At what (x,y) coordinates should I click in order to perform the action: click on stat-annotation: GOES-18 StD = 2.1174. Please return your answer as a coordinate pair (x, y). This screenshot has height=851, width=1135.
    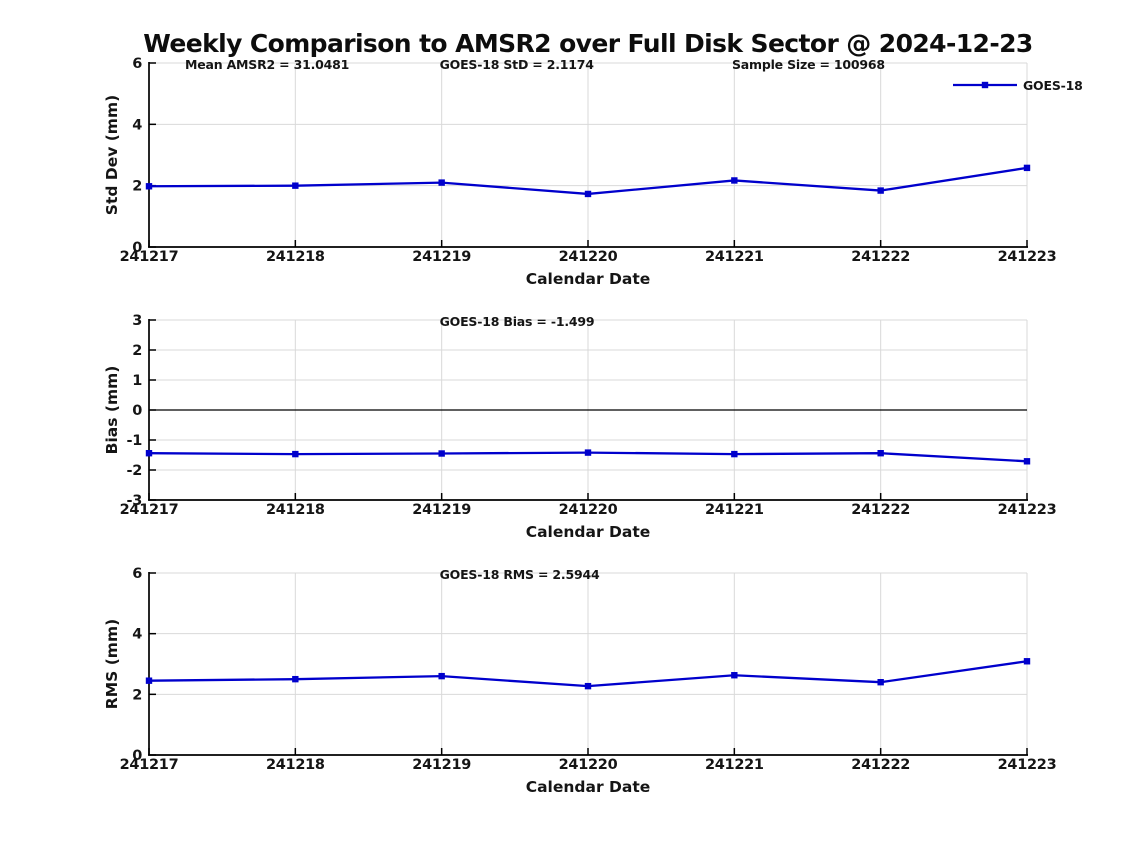
    Looking at the image, I should click on (517, 64).